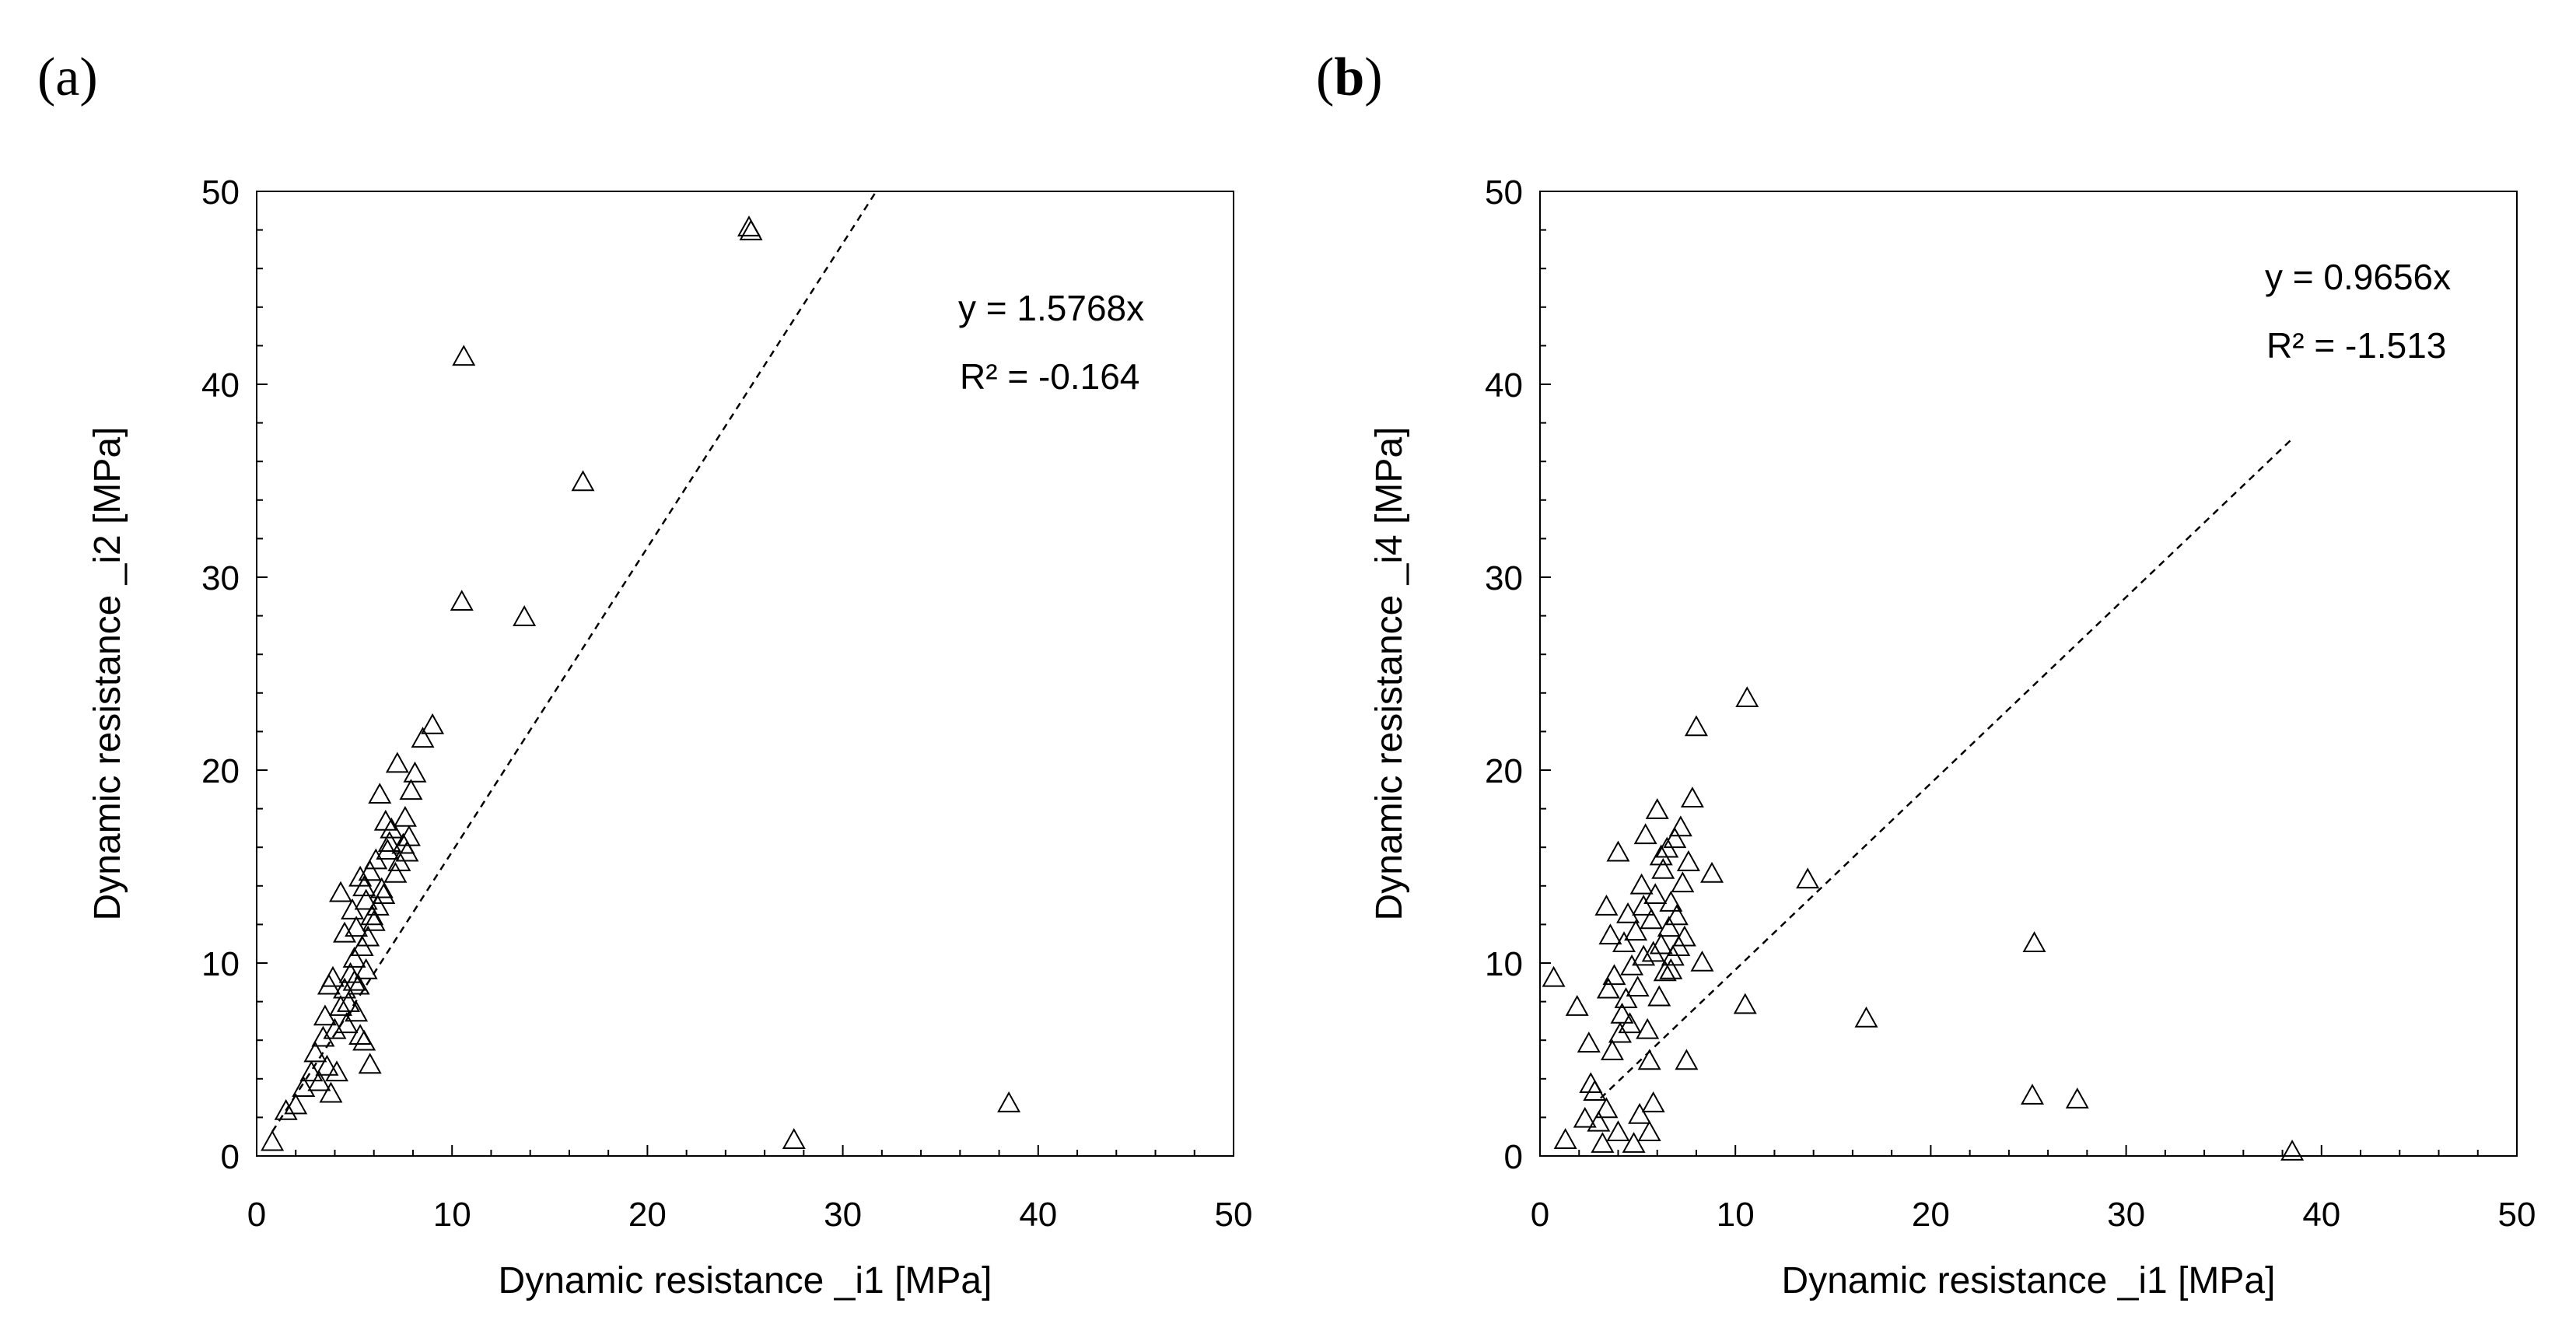 Image resolution: width=2576 pixels, height=1338 pixels. I want to click on x-tick-label: 30, so click(843, 1215).